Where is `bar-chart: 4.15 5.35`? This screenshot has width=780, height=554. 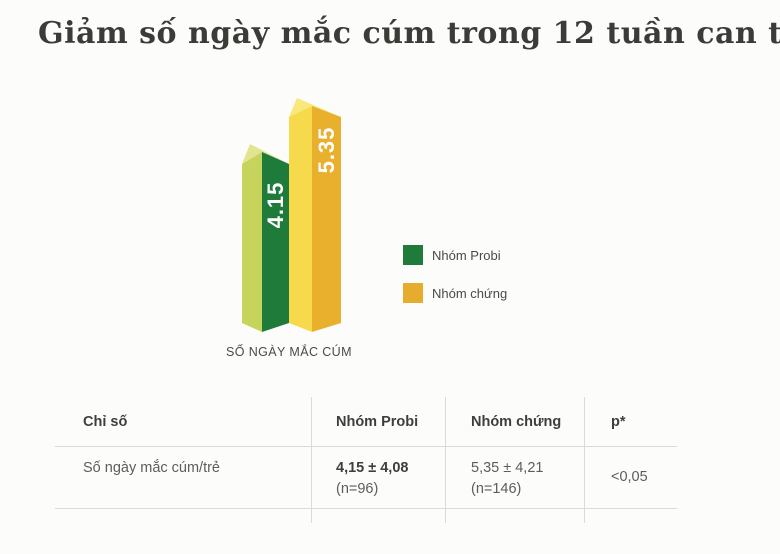 bar-chart: 4.15 5.35 is located at coordinates (291, 215).